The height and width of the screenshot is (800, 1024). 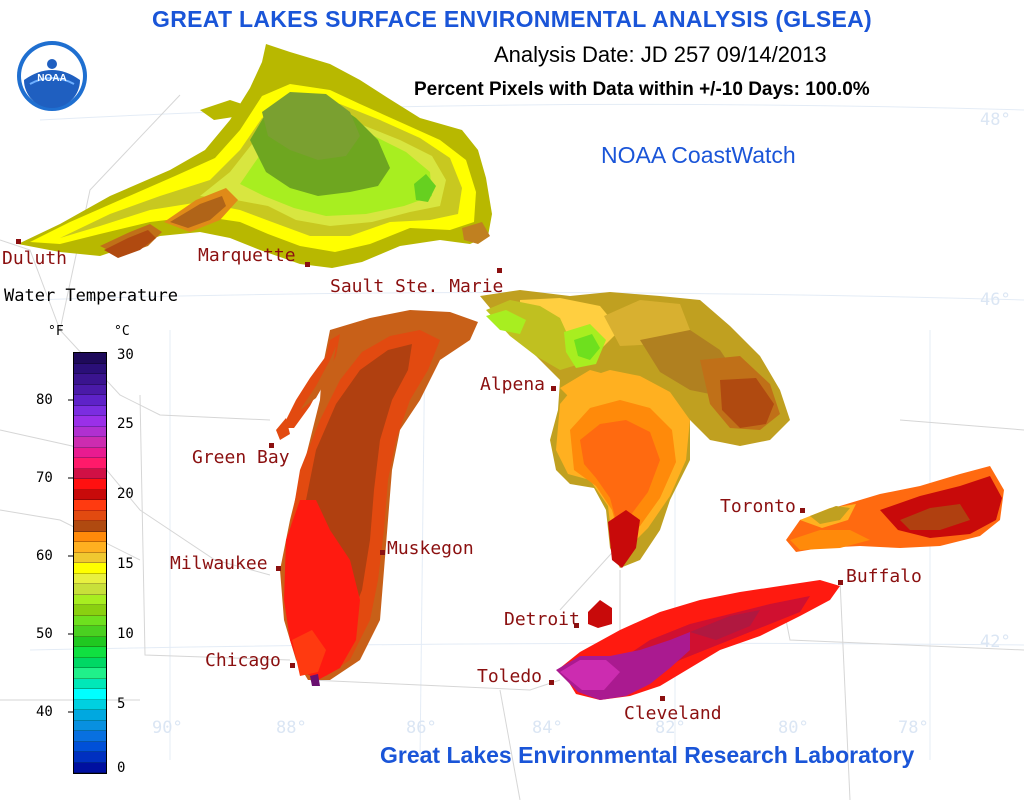 What do you see at coordinates (125, 494) in the screenshot?
I see `legend-c-tick: 20` at bounding box center [125, 494].